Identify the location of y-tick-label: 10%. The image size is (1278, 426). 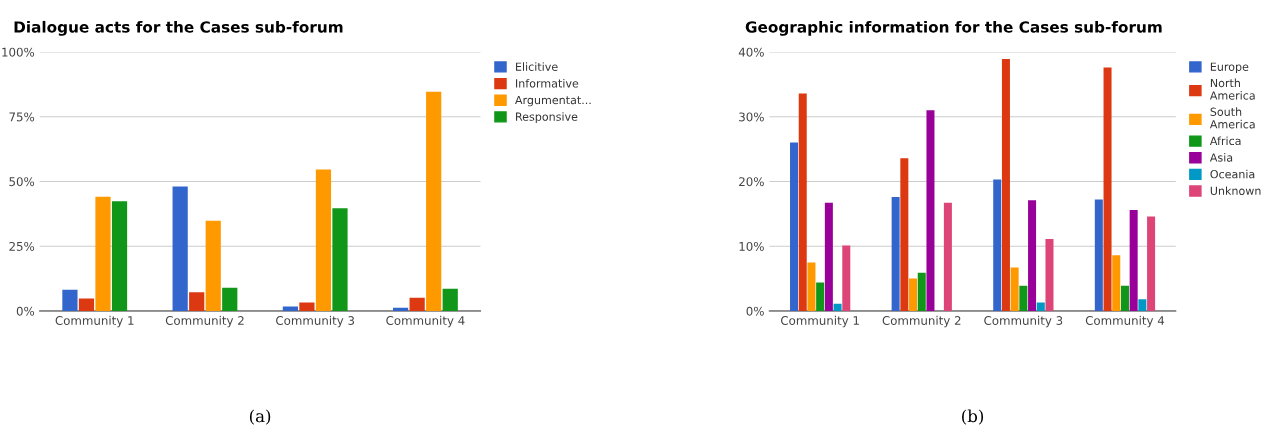
(751, 246).